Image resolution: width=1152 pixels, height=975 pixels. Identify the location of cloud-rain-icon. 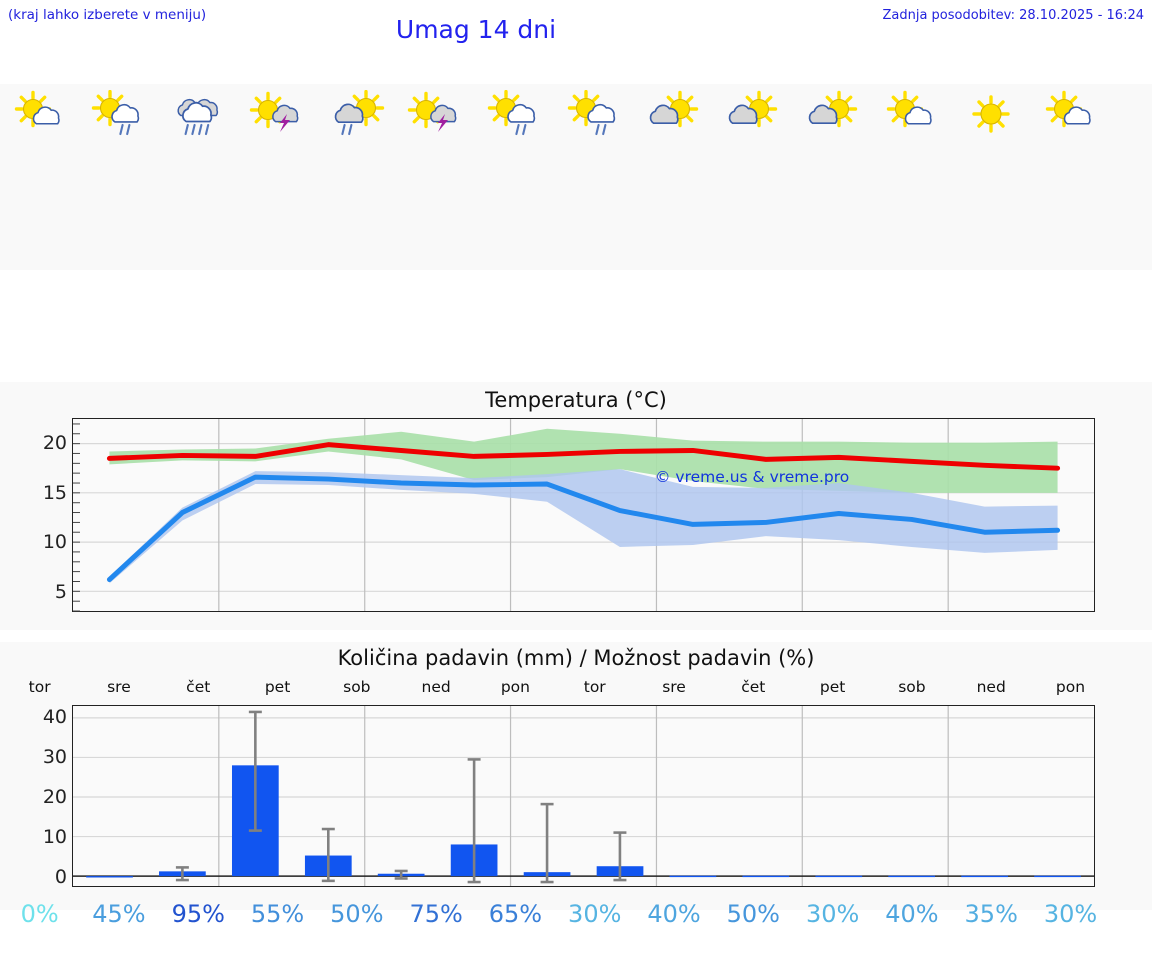
(198, 114).